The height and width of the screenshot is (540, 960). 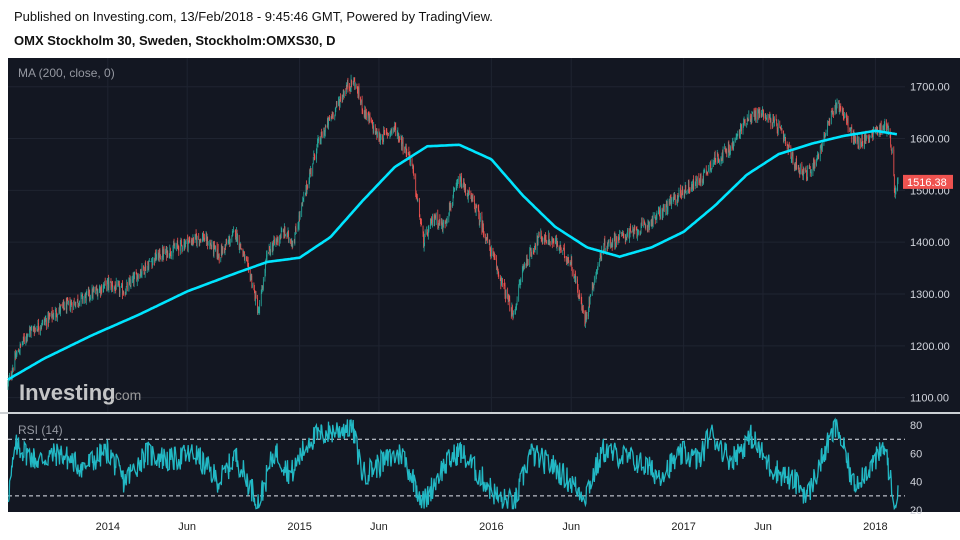 I want to click on watermark-suffix: .com, so click(x=126, y=395).